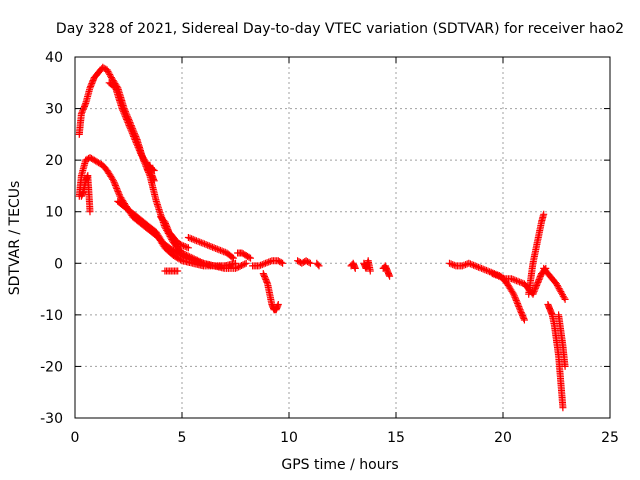 Image resolution: width=640 pixels, height=480 pixels. Describe the element at coordinates (51, 419) in the screenshot. I see `y-tick-label: -30` at that location.